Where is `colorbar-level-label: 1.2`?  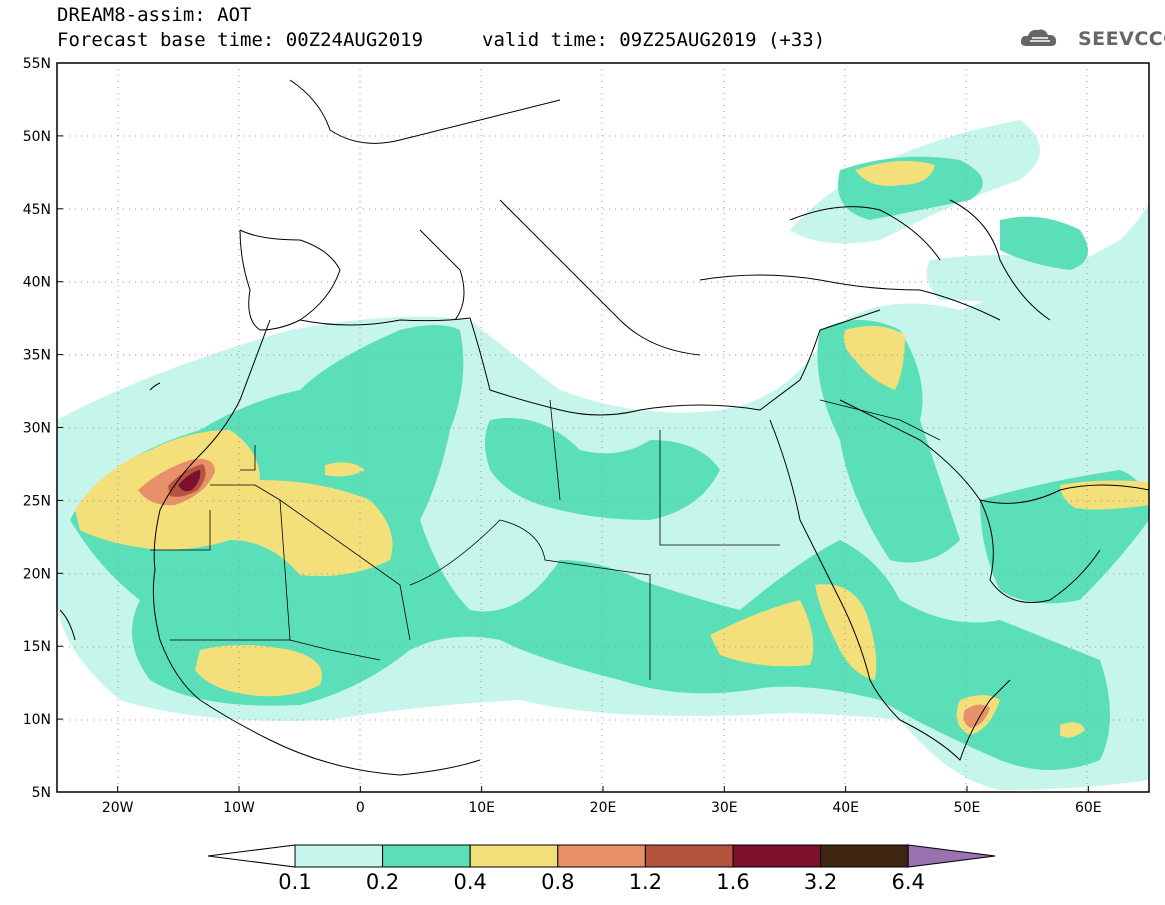 colorbar-level-label: 1.2 is located at coordinates (645, 882).